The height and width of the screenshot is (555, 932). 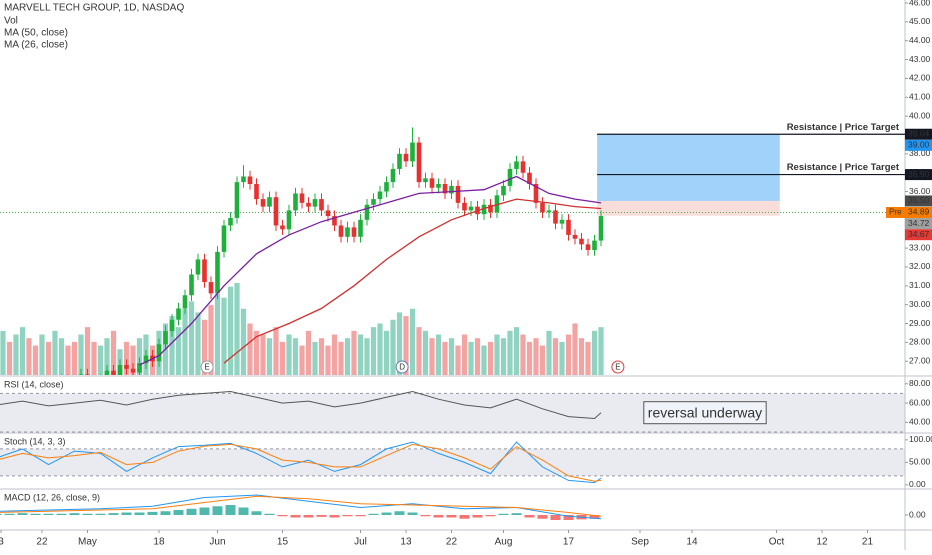 What do you see at coordinates (688, 167) in the screenshot?
I see `target-zone` at bounding box center [688, 167].